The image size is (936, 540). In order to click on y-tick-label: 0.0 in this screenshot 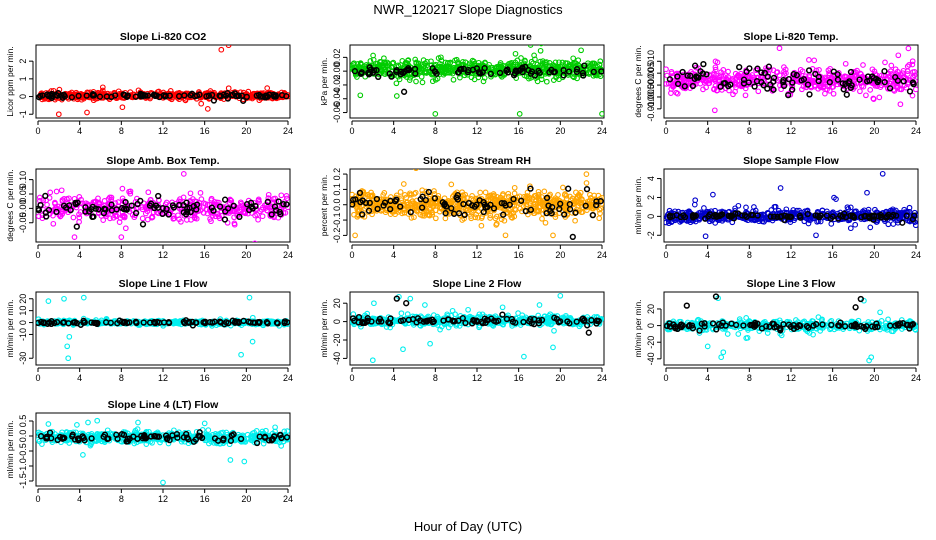, I will do `click(337, 204)`.